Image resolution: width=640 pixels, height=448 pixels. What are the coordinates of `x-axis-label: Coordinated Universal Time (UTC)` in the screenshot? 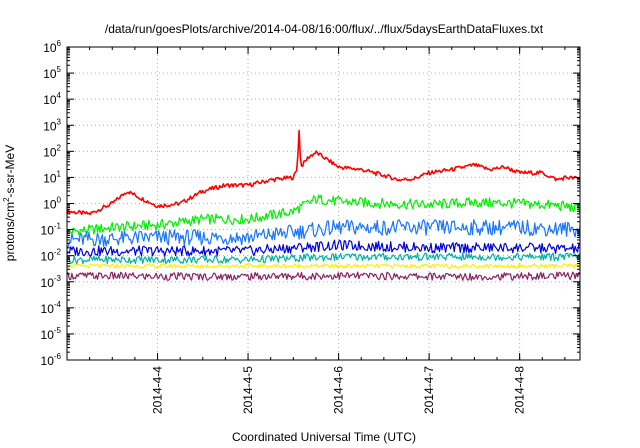 It's located at (324, 437).